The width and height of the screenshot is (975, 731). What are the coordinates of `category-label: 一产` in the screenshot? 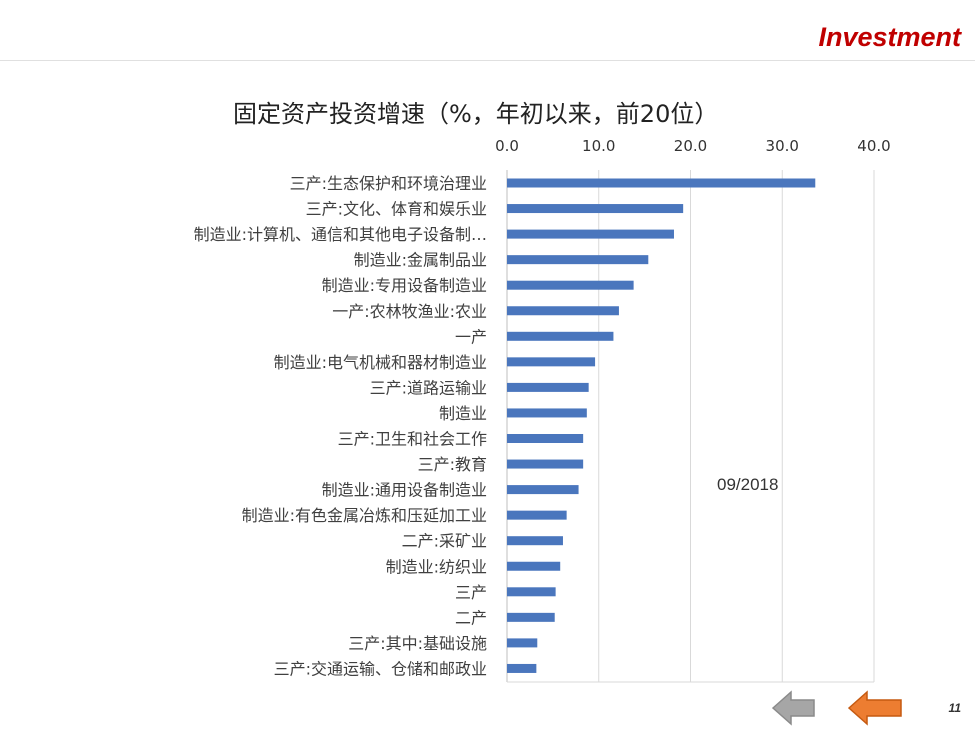 It's located at (471, 336).